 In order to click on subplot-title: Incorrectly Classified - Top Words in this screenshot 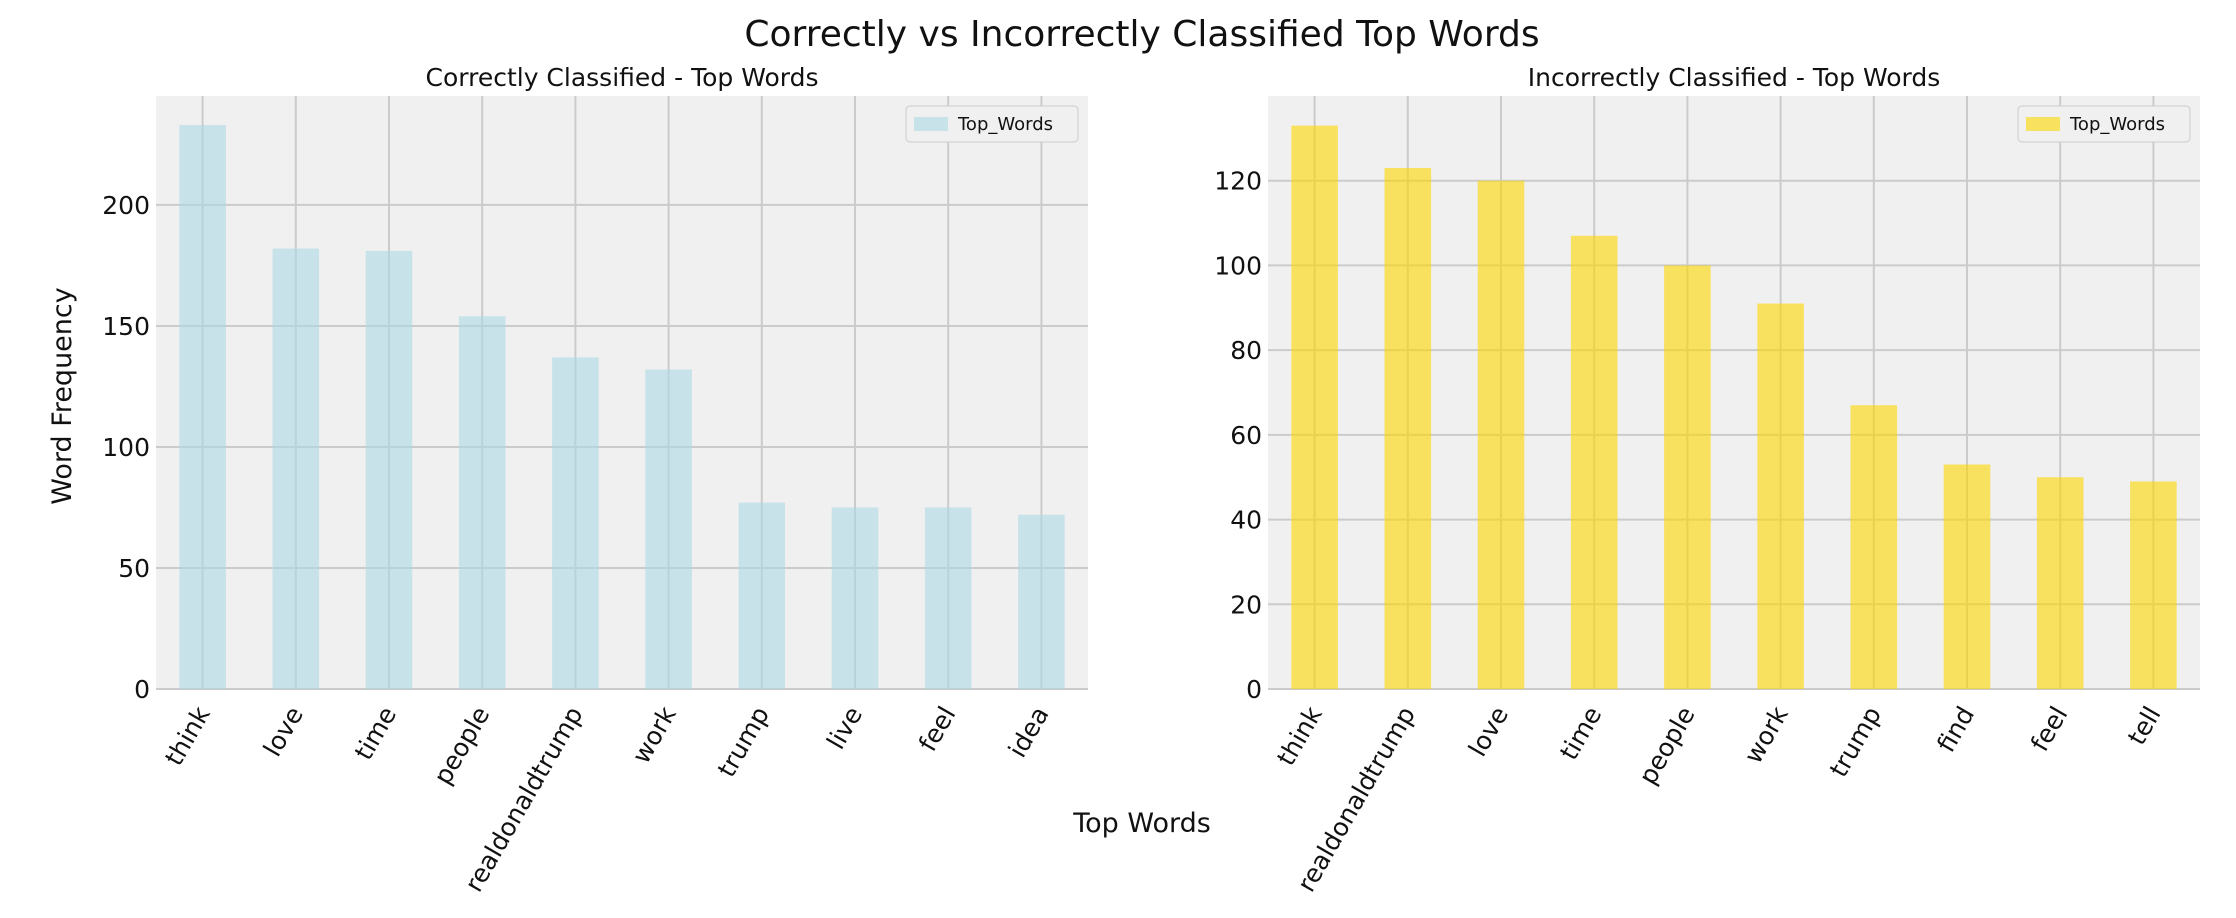, I will do `click(1734, 77)`.